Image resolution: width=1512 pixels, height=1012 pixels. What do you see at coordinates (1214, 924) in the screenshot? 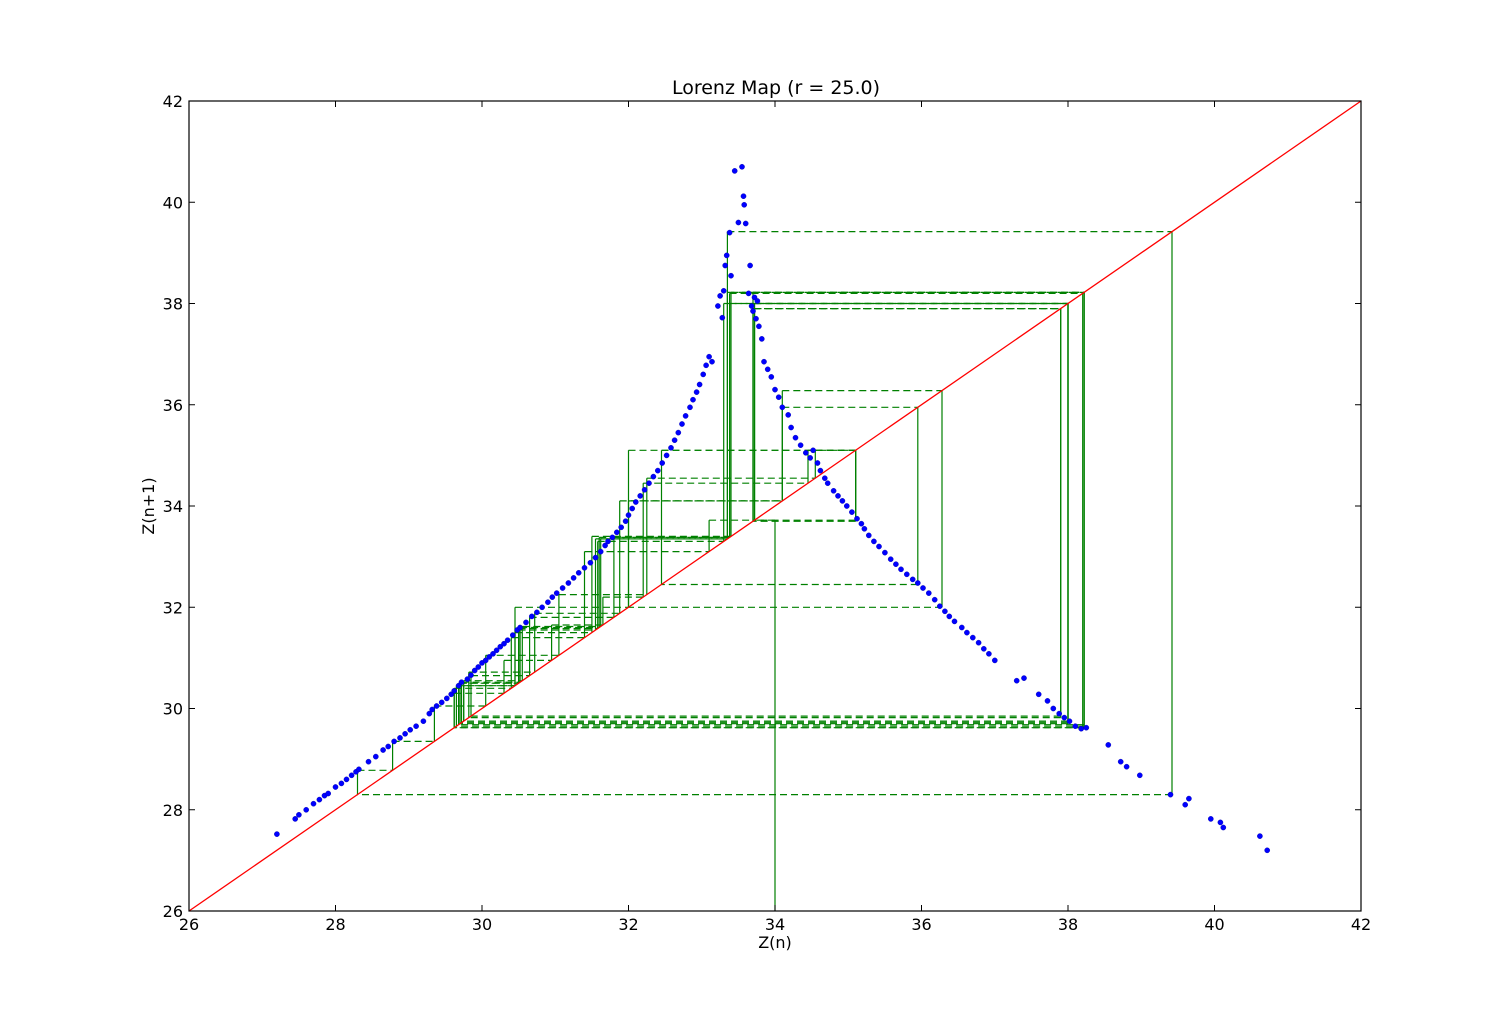
I see `x-tick-label: 40` at bounding box center [1214, 924].